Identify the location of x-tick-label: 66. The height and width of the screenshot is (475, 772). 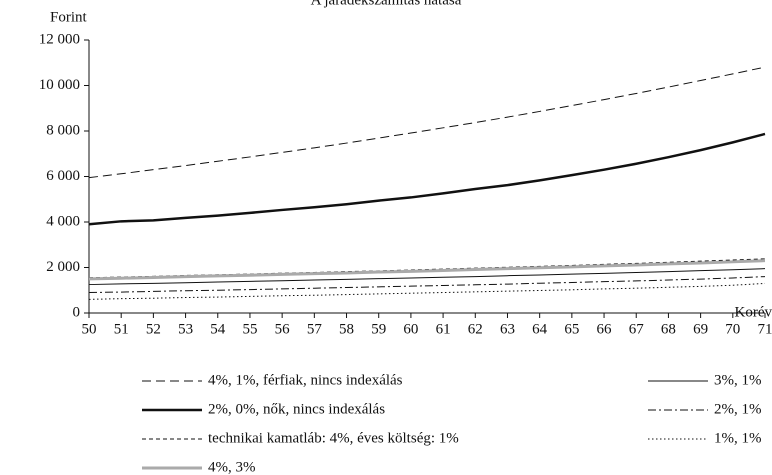
(605, 329).